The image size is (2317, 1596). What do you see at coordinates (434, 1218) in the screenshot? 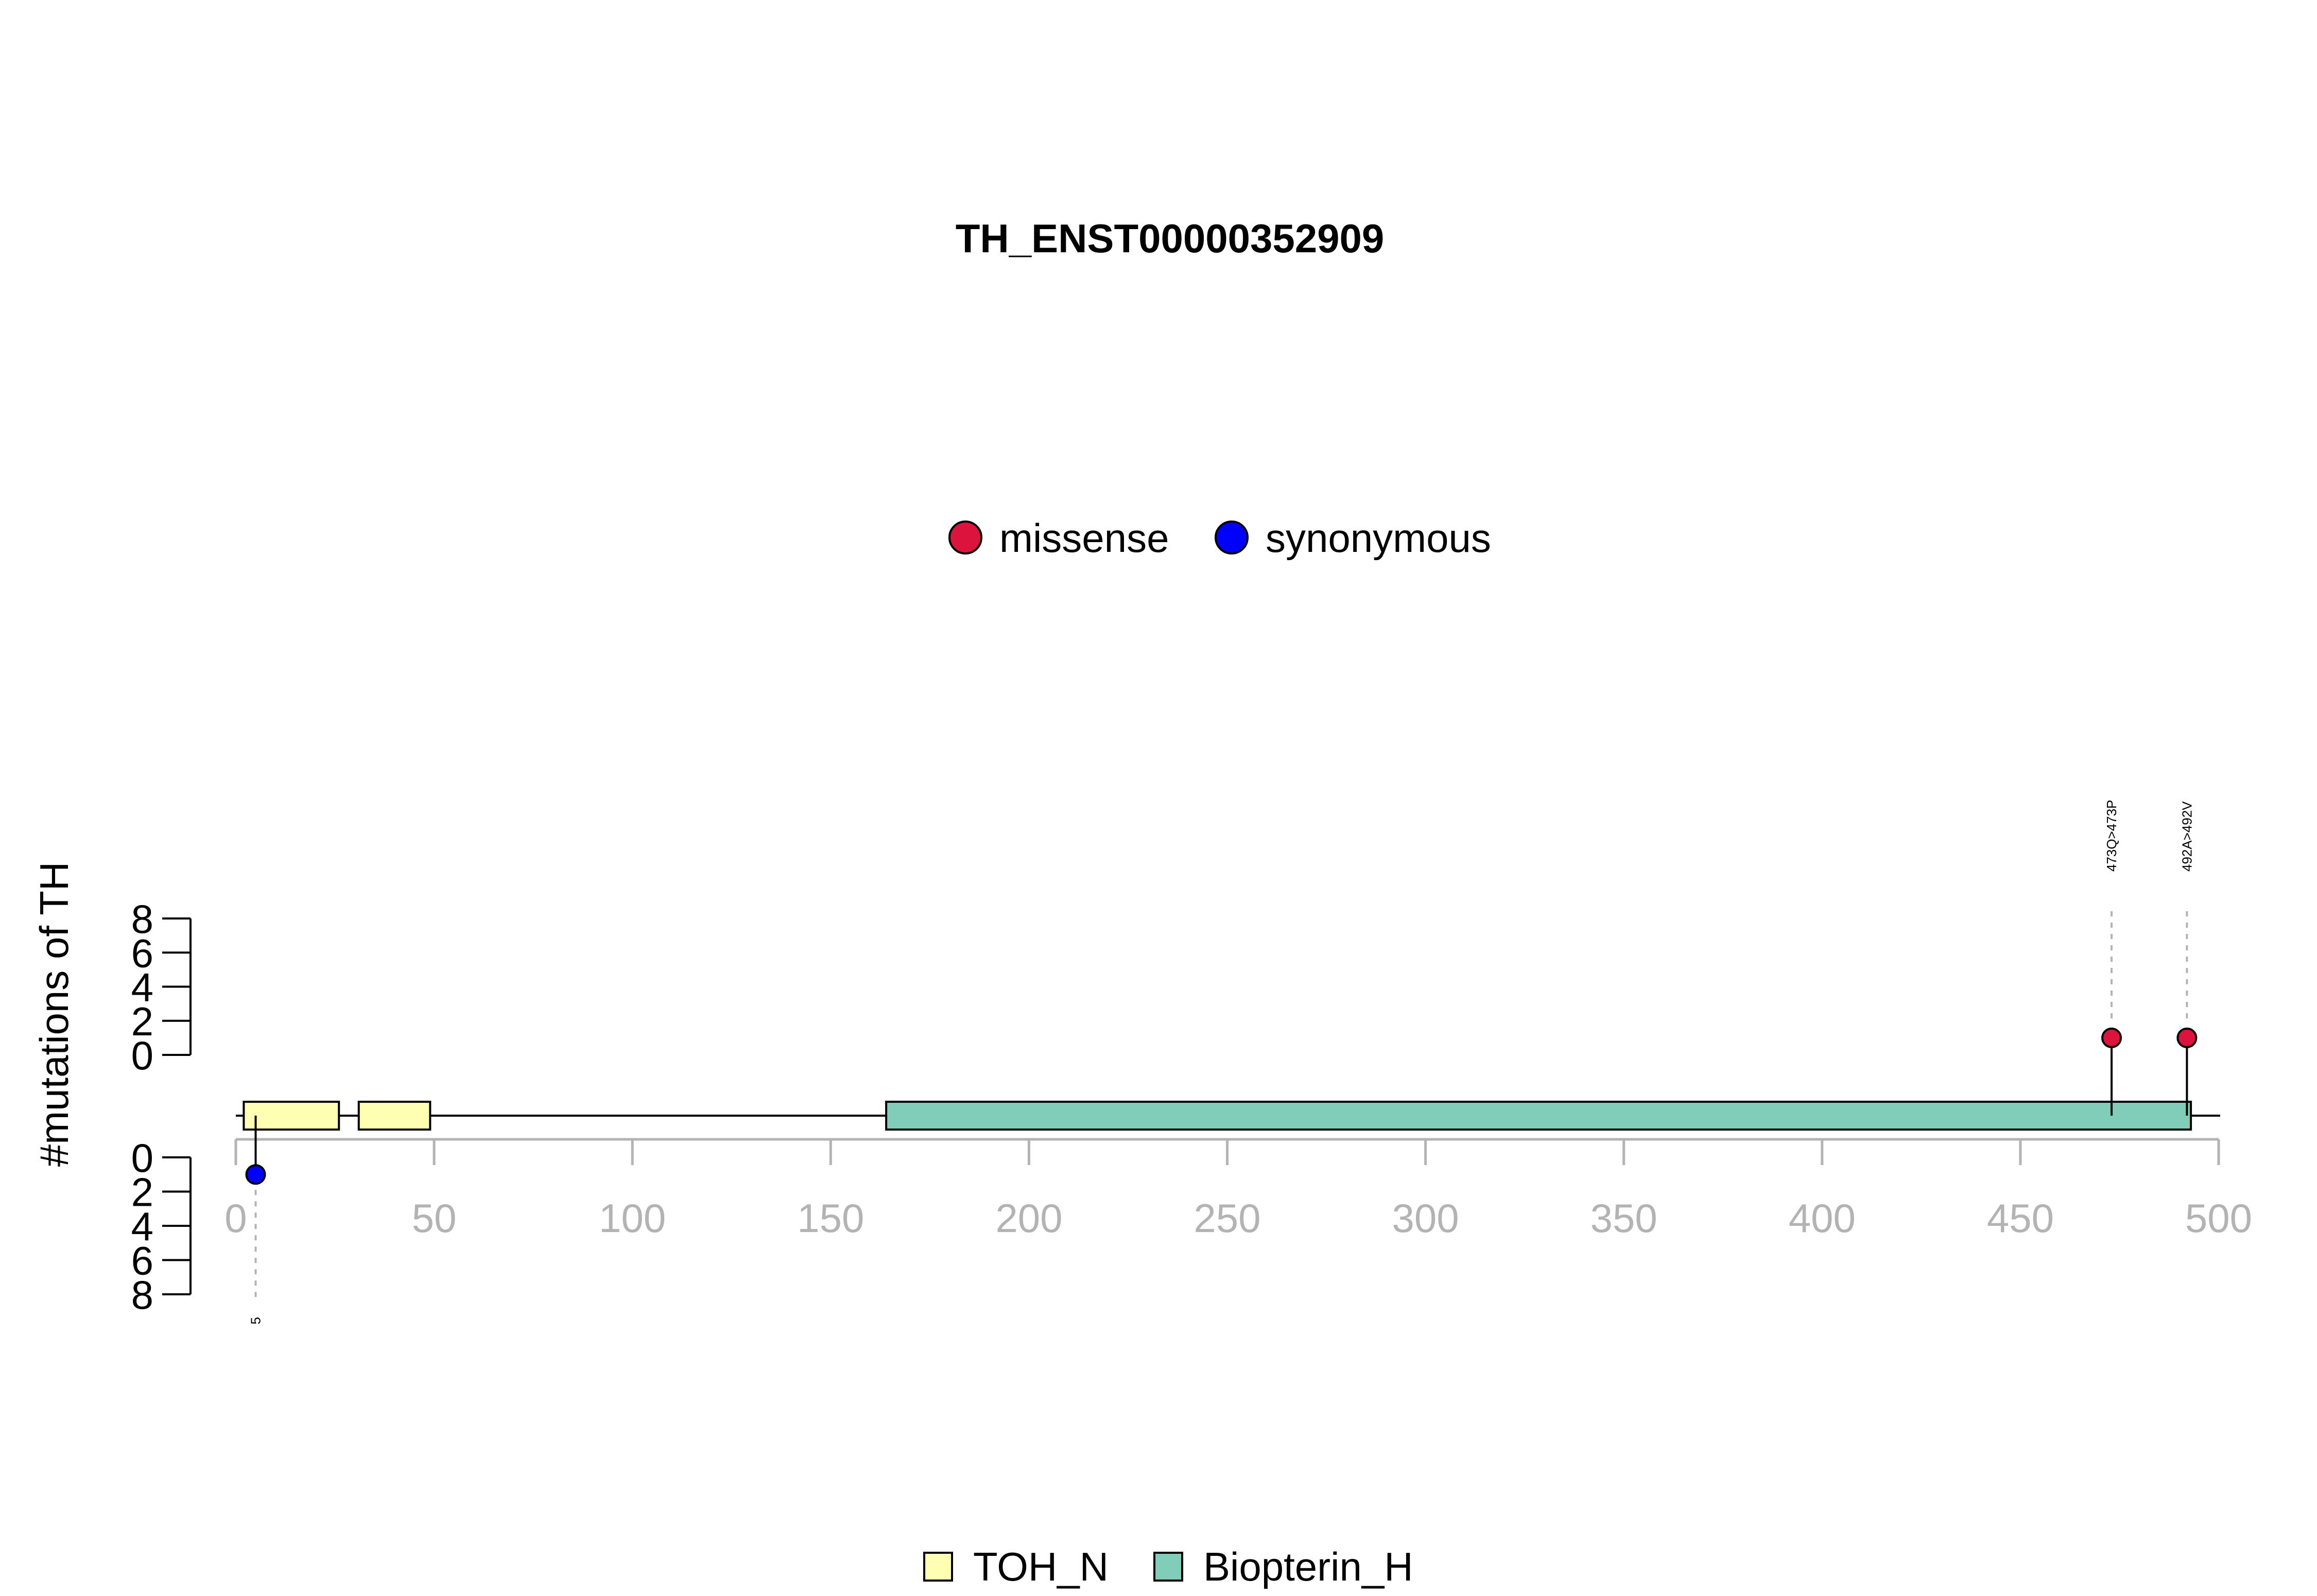
I see `x-tick-label: 50` at bounding box center [434, 1218].